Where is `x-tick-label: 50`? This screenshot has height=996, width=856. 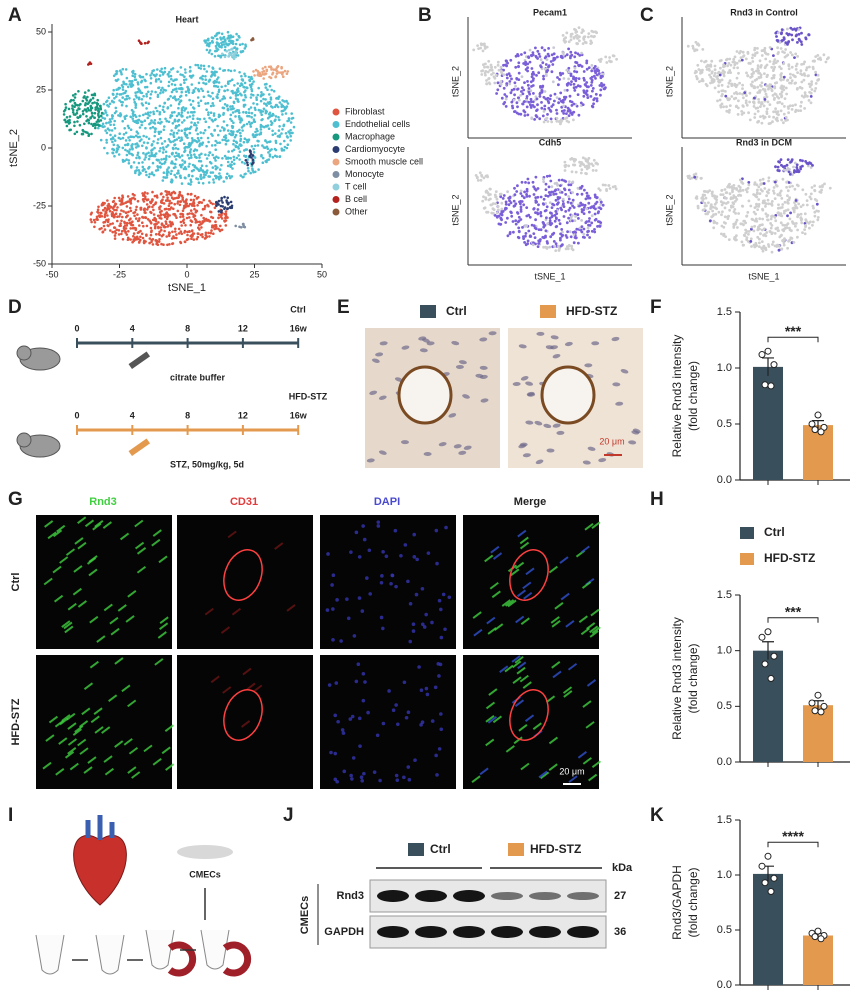
x-tick-label: 50 is located at coordinates (322, 274).